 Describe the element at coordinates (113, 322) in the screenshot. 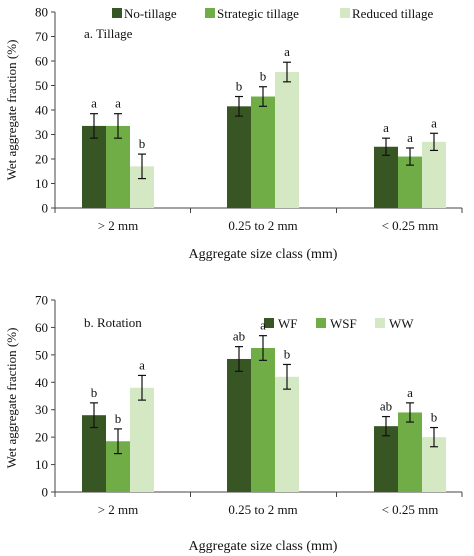

I see `panel-label: b. Rotation` at that location.